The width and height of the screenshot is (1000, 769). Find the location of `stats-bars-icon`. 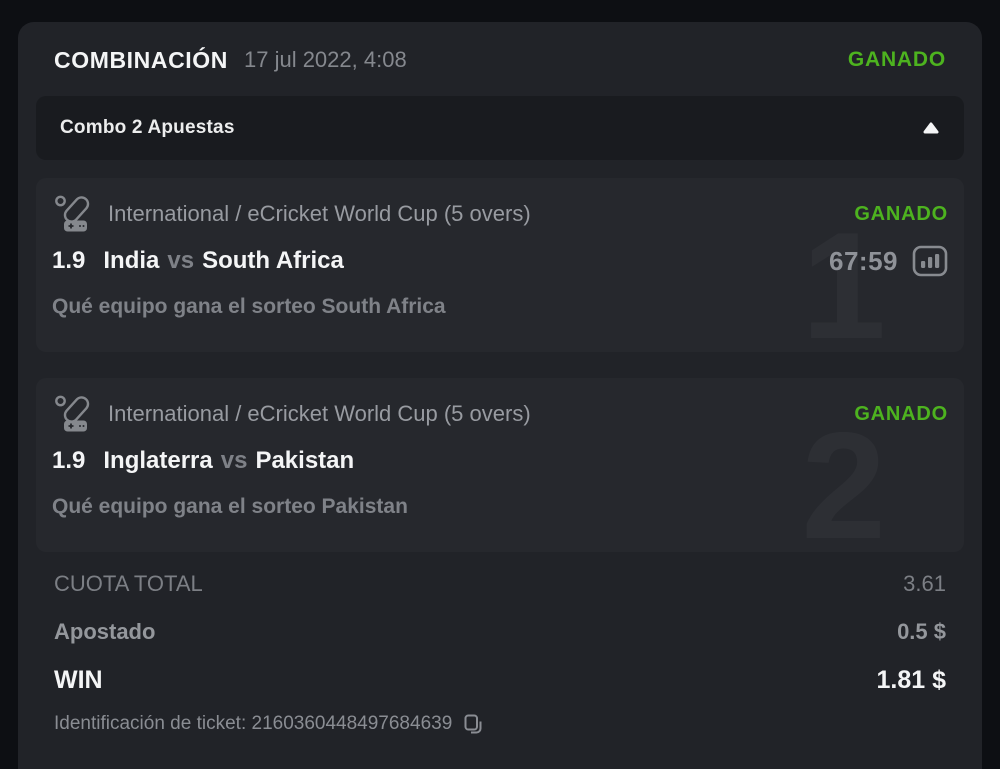

stats-bars-icon is located at coordinates (930, 261).